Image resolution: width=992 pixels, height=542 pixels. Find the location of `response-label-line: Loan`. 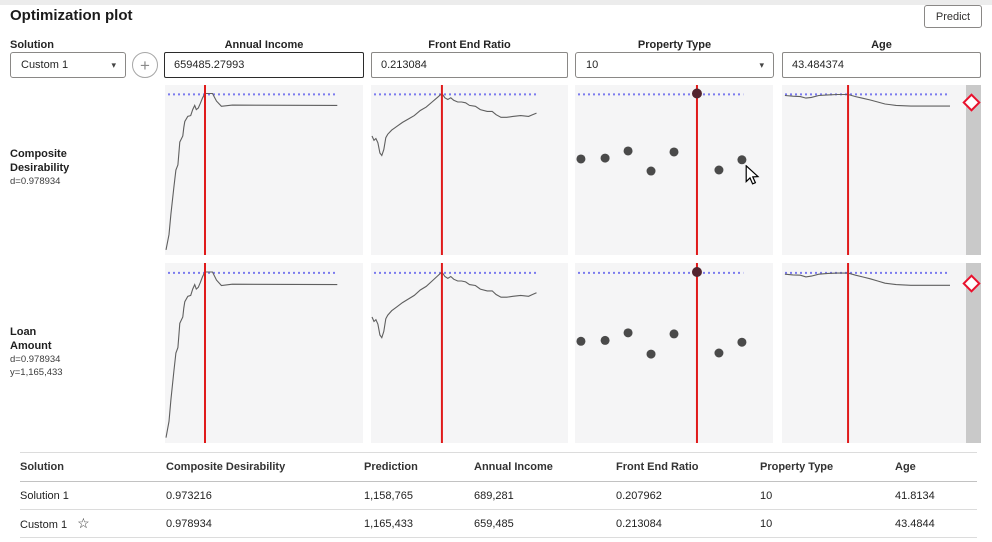

response-label-line: Loan is located at coordinates (23, 332).